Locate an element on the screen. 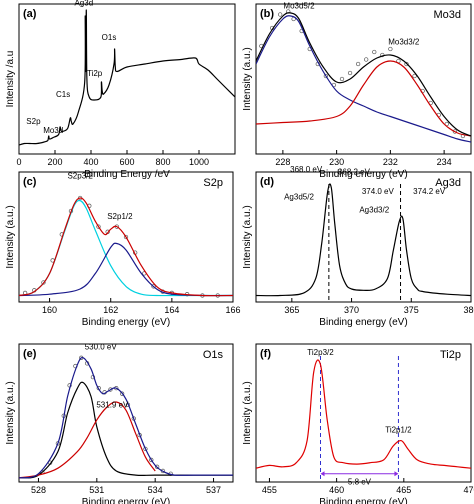 Image resolution: width=474 pixels, height=504 pixels. panel-label: (c) is located at coordinates (30, 182).